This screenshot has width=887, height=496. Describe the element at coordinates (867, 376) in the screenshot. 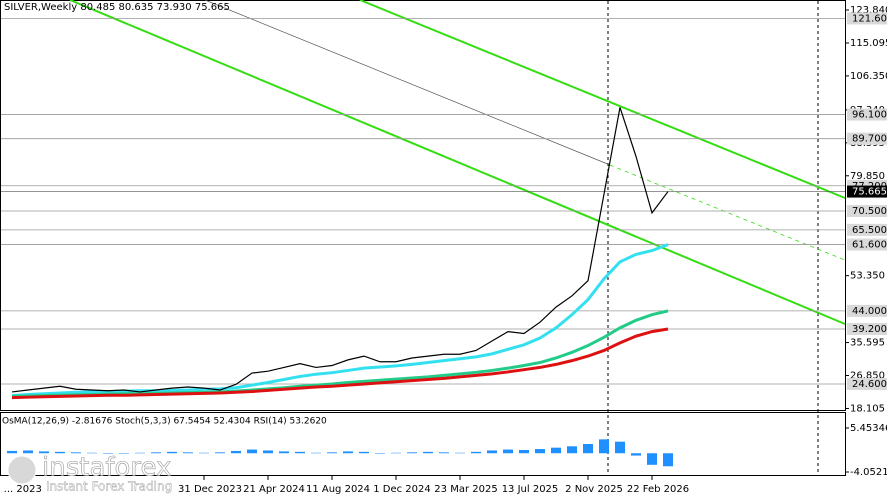

I see `y-tick-label: 26.850` at that location.